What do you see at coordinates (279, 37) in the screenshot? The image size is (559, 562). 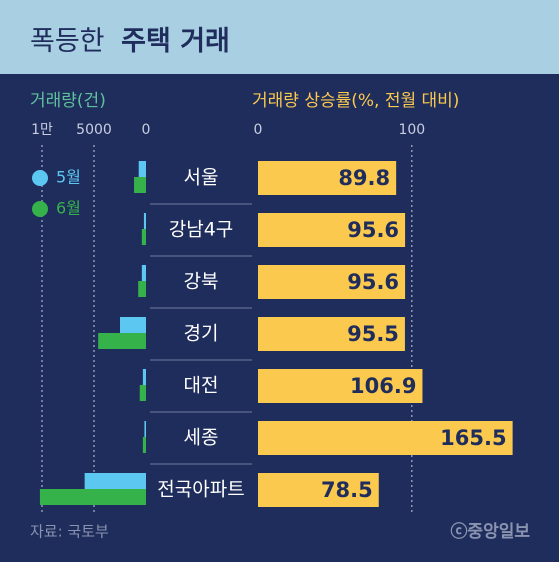 I see `title-band` at bounding box center [279, 37].